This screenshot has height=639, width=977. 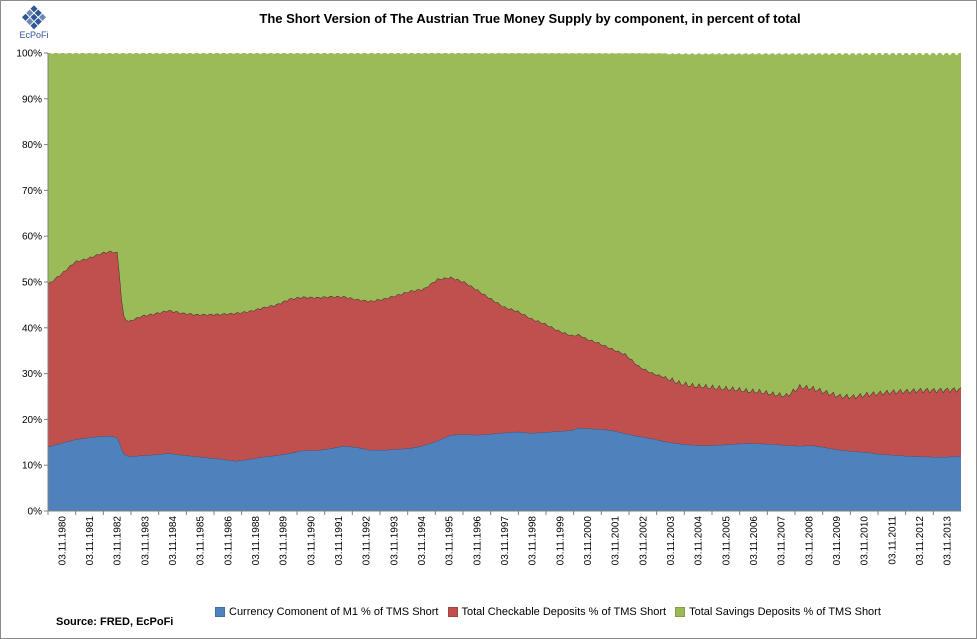 I want to click on x-tick-label: 03.11.2013, so click(x=948, y=541).